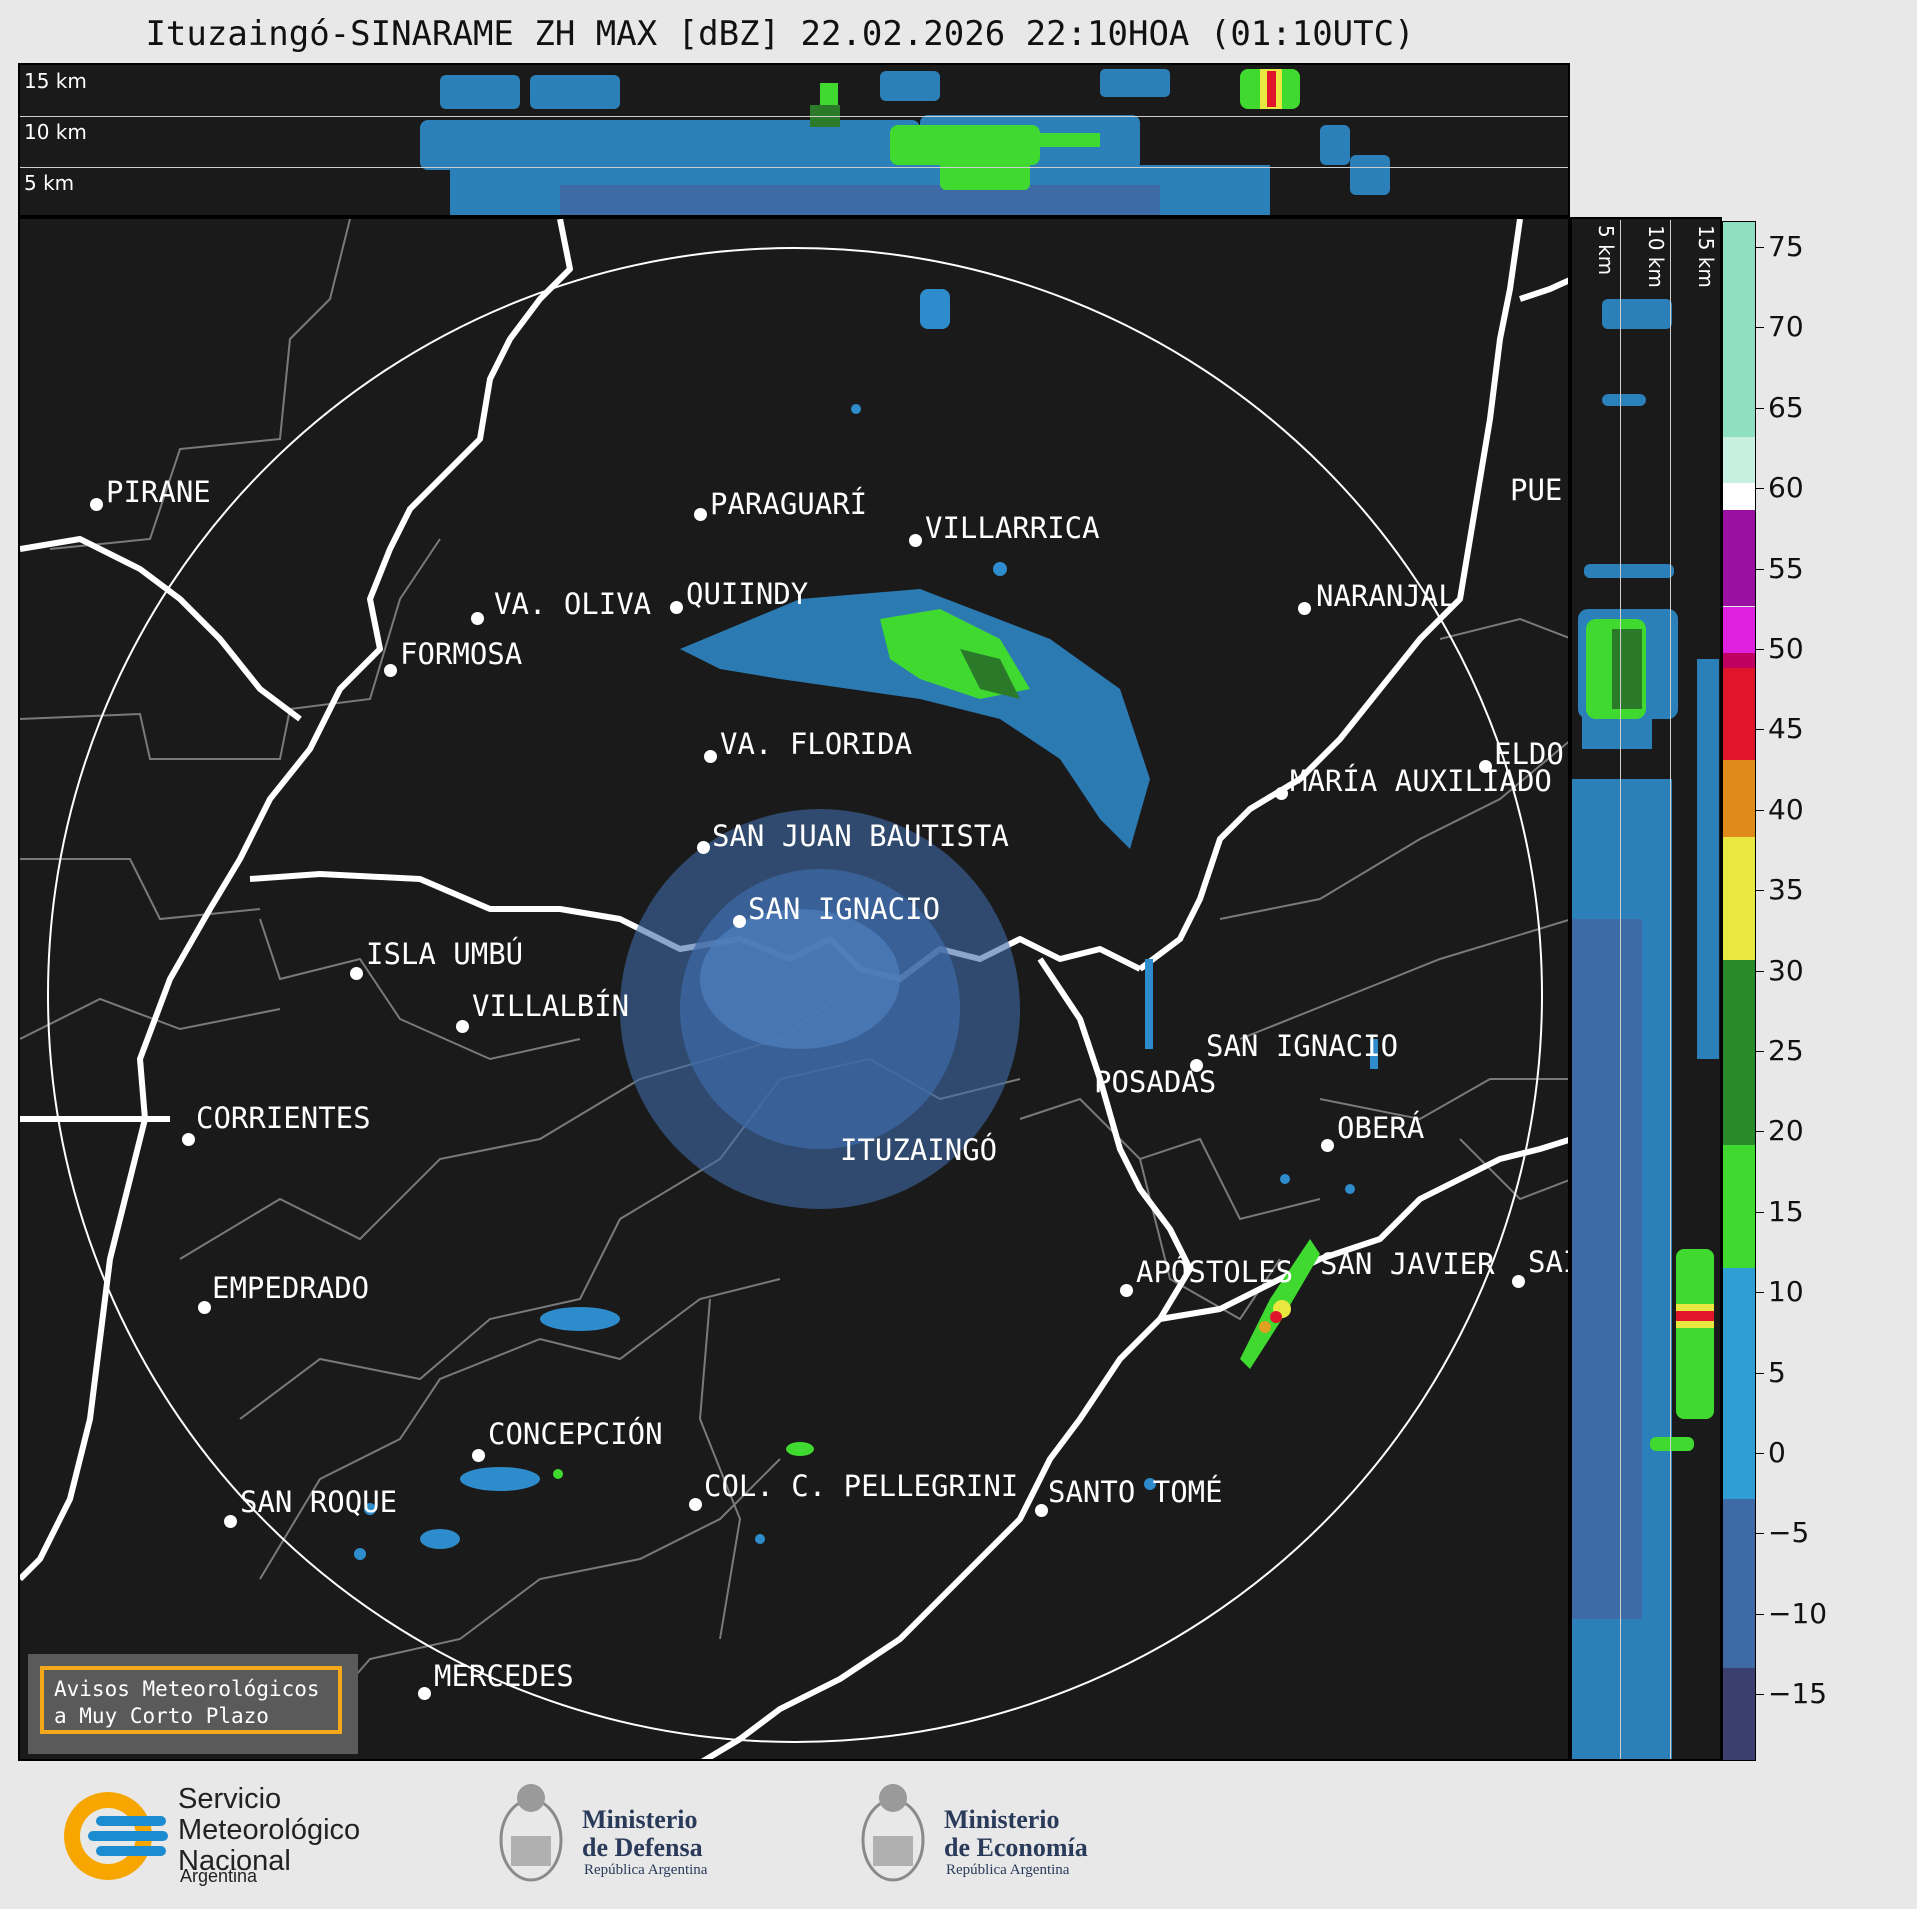 This screenshot has width=1917, height=1909. What do you see at coordinates (893, 1833) in the screenshot?
I see `economia-crest-icon` at bounding box center [893, 1833].